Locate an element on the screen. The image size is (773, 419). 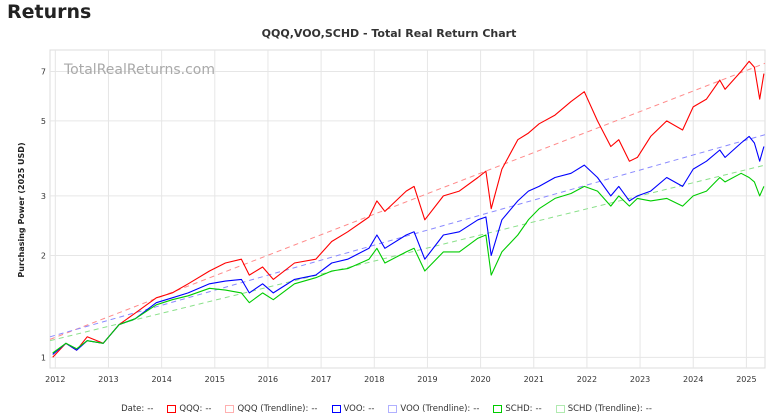
legend-item-qqq: QQQ: -- is located at coordinates (189, 409).